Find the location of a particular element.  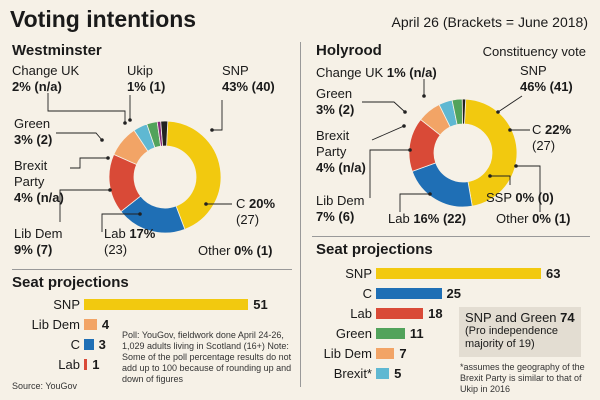

west-leader-green-dot is located at coordinates (102, 140).